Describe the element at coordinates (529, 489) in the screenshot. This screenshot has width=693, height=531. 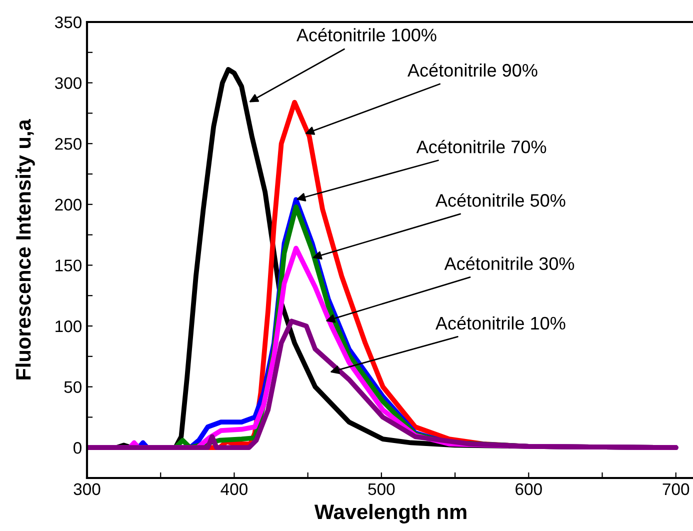
I see `x-tick-label: 600` at that location.